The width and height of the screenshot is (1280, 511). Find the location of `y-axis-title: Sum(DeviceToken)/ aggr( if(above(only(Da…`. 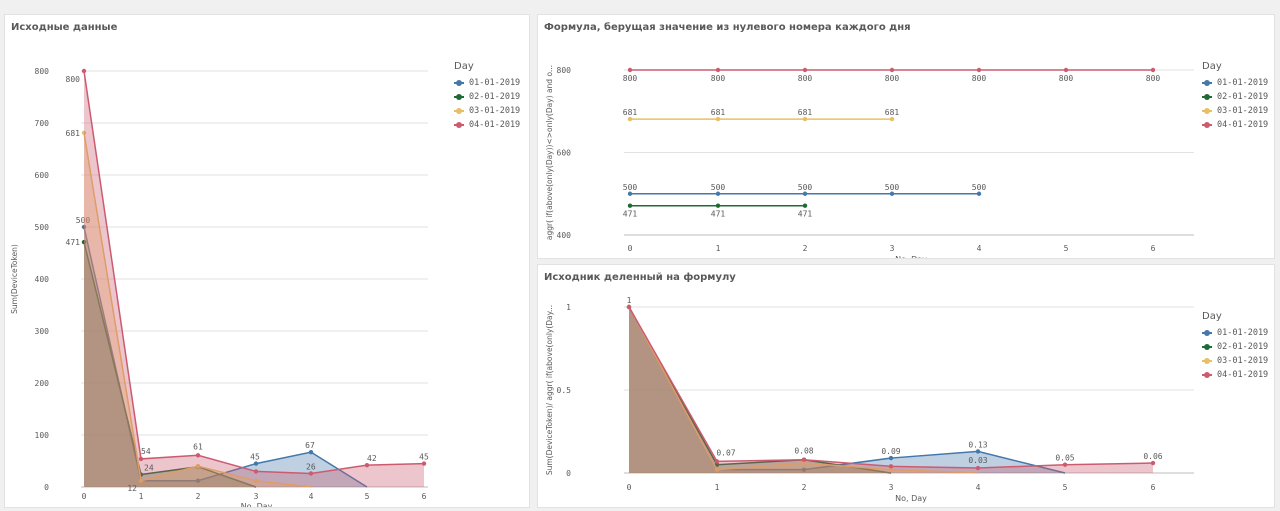

y-axis-title: Sum(DeviceToken)/ aggr( if(above(only(Da… is located at coordinates (549, 390).